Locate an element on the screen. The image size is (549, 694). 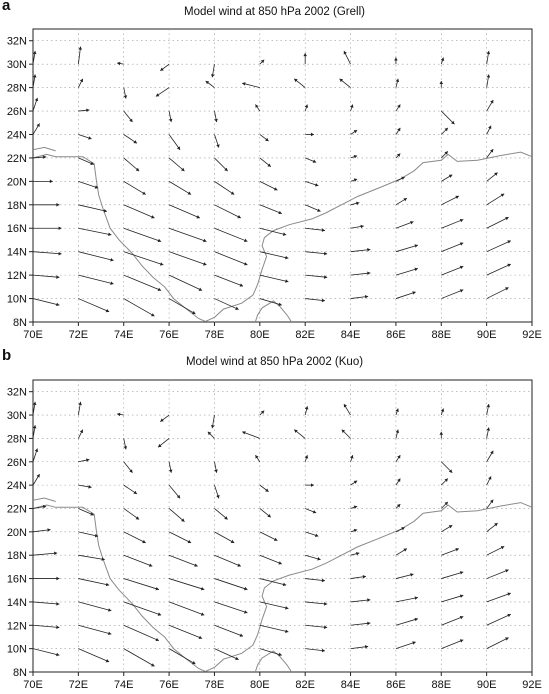
y-tick-label: 20N is located at coordinates (17, 533).